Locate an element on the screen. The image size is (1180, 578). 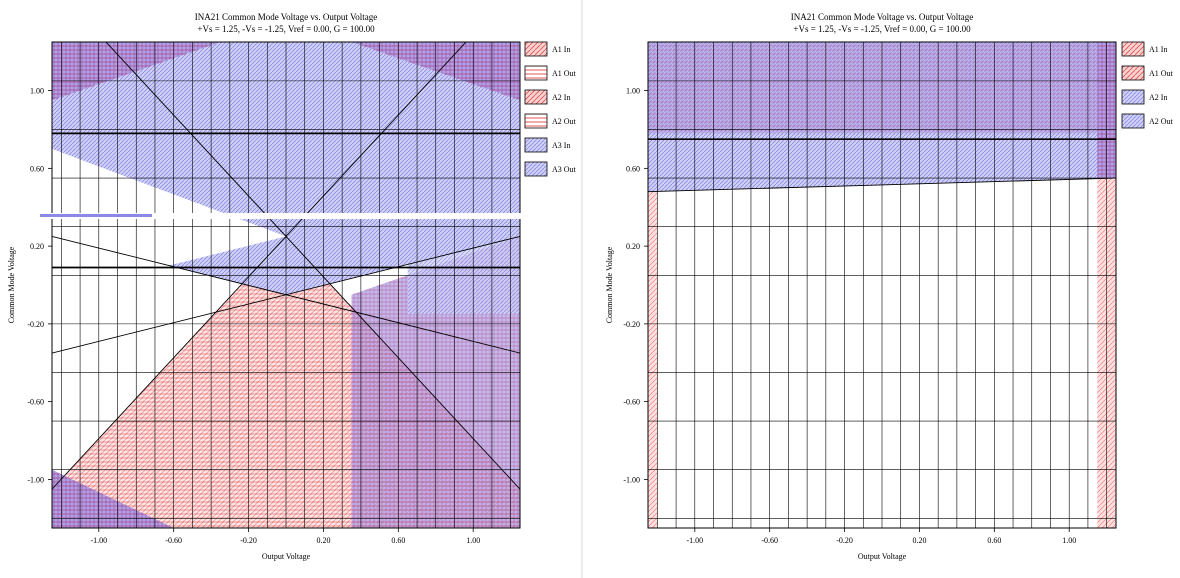
region-a1-in is located at coordinates (653, 359).